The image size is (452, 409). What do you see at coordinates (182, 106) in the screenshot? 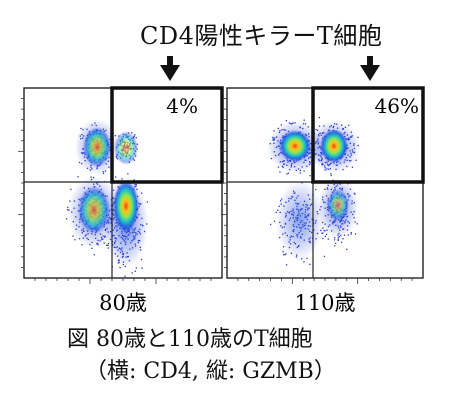
I see `gate-percent-80: 4%` at bounding box center [182, 106].